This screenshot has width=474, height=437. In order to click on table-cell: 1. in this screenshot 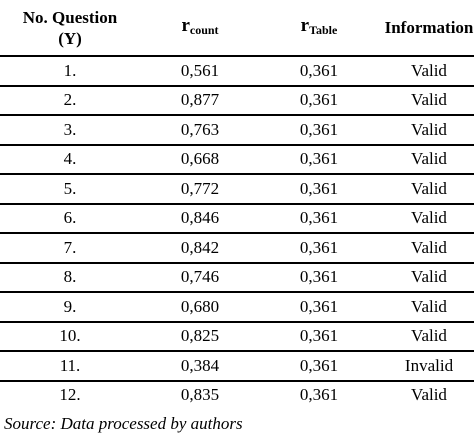, I will do `click(70, 70)`.